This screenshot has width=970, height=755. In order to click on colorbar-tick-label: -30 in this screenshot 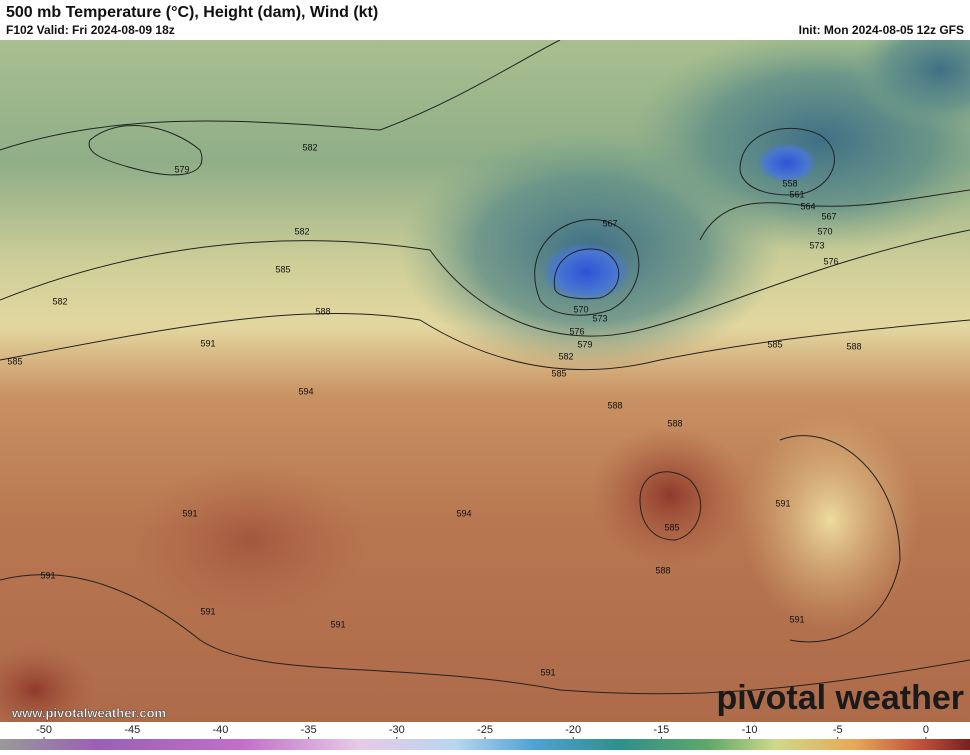, I will do `click(397, 730)`.